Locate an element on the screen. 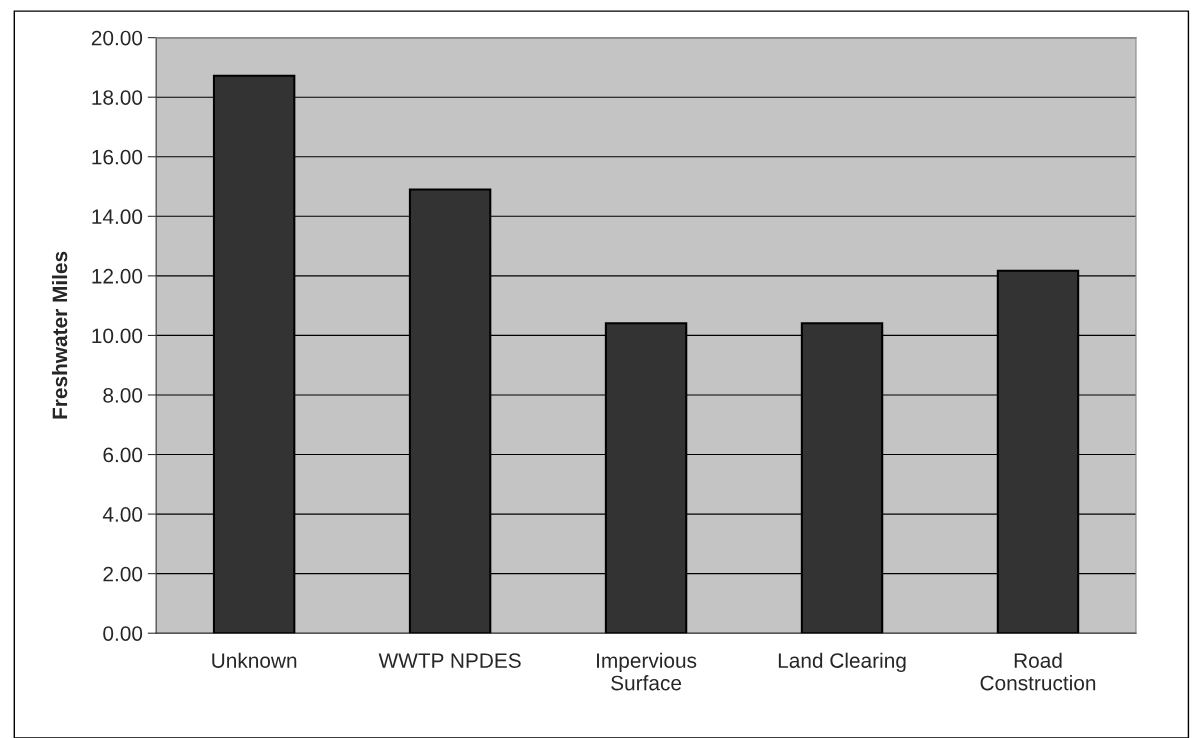 Image resolution: width=1192 pixels, height=738 pixels. y-tick-label: 16.00 is located at coordinates (117, 157).